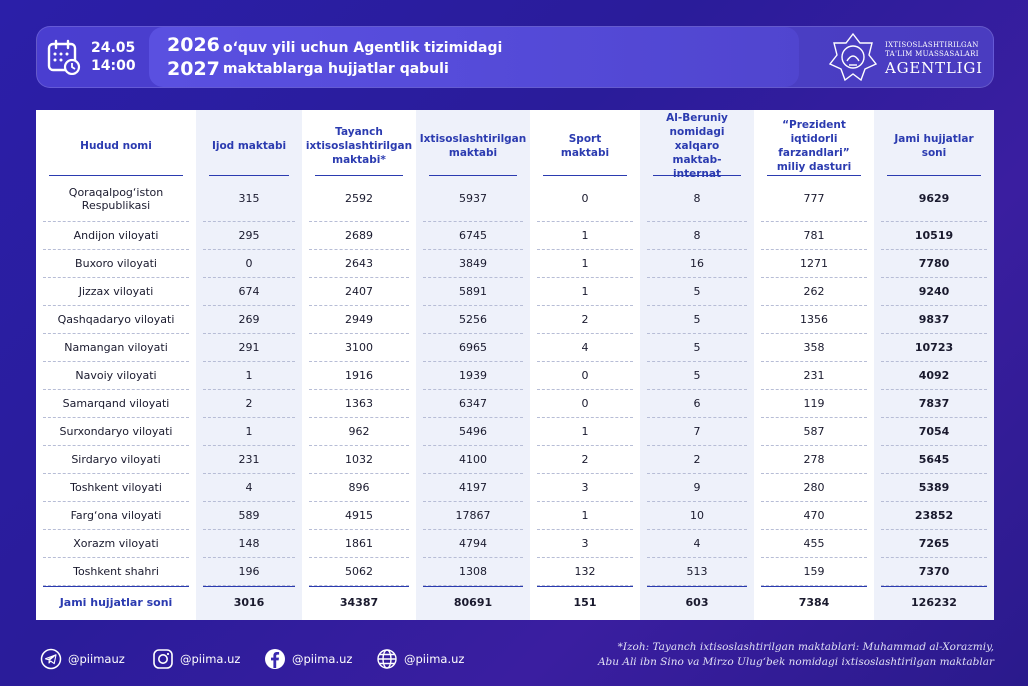 The height and width of the screenshot is (686, 1028). I want to click on value-cell: 5937, so click(473, 199).